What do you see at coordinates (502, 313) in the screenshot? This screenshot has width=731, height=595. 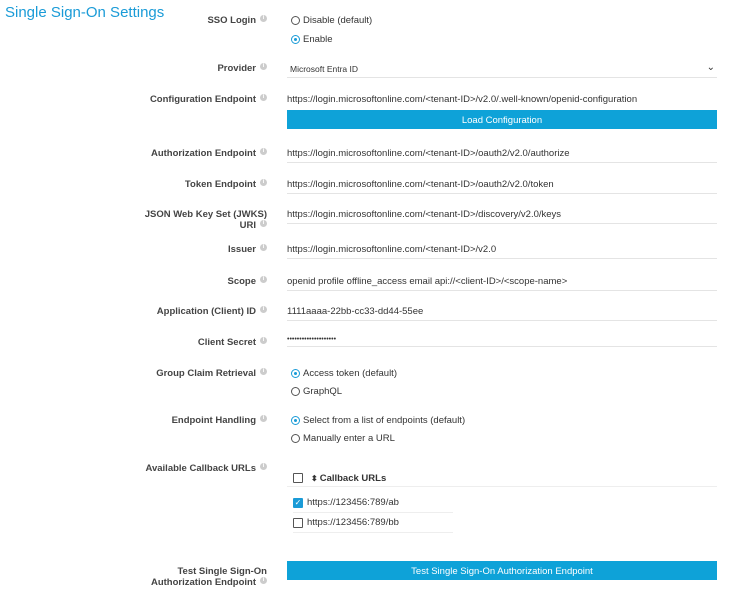 I see `client-id-input: 1111aaaa-22bb-cc33-dd44-55ee` at bounding box center [502, 313].